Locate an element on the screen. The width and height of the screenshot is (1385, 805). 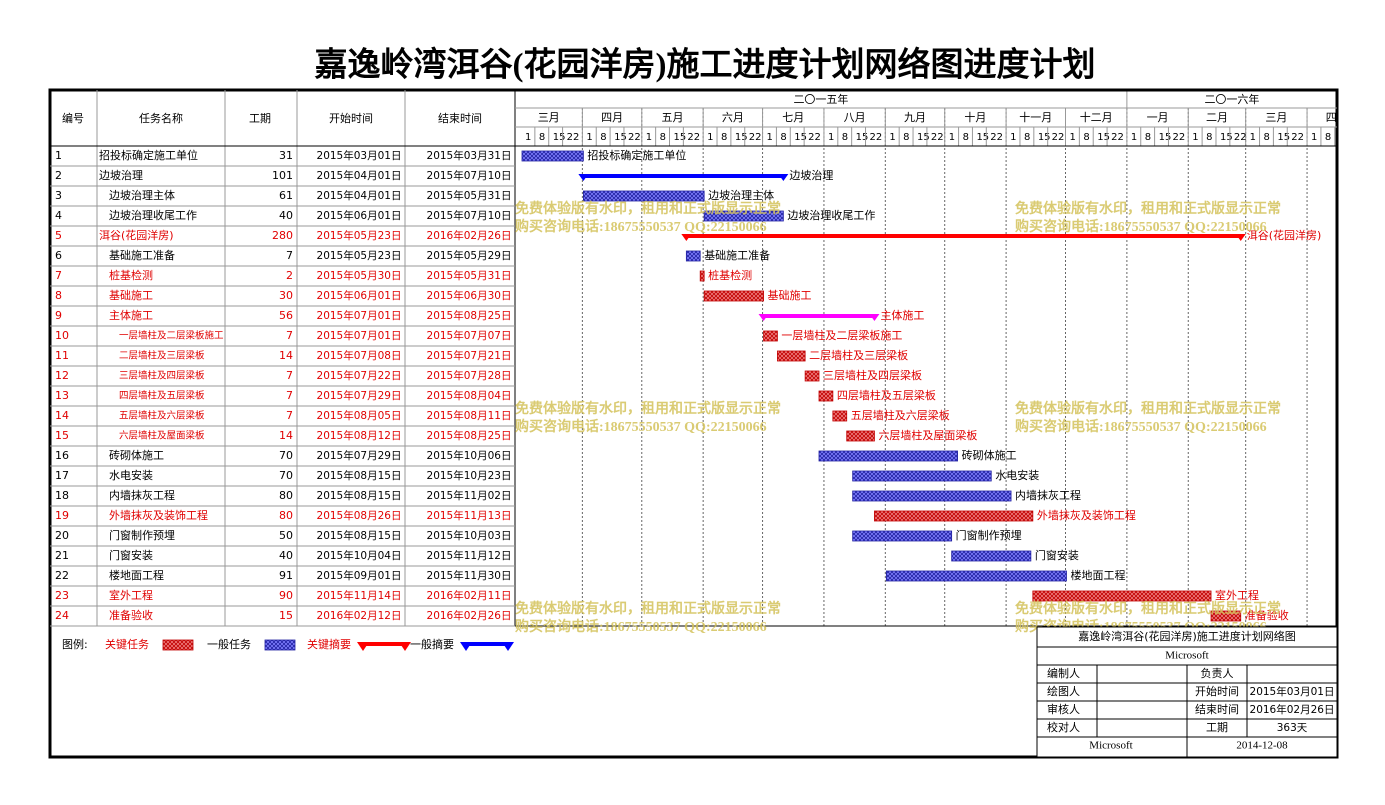
bar-label: 基础施工 is located at coordinates (790, 295).